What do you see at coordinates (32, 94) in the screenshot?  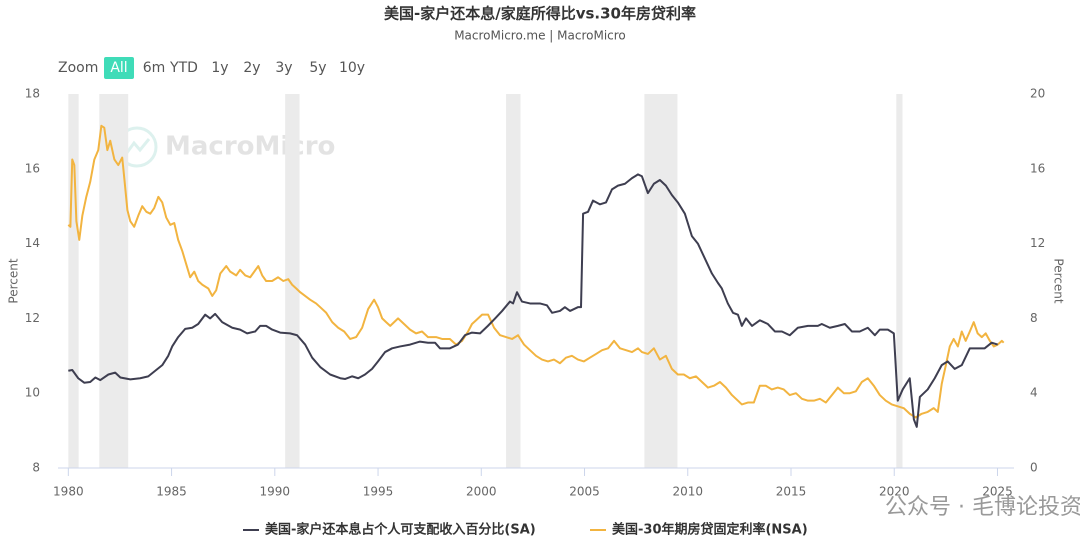 I see `y-tick-label: 18` at bounding box center [32, 94].